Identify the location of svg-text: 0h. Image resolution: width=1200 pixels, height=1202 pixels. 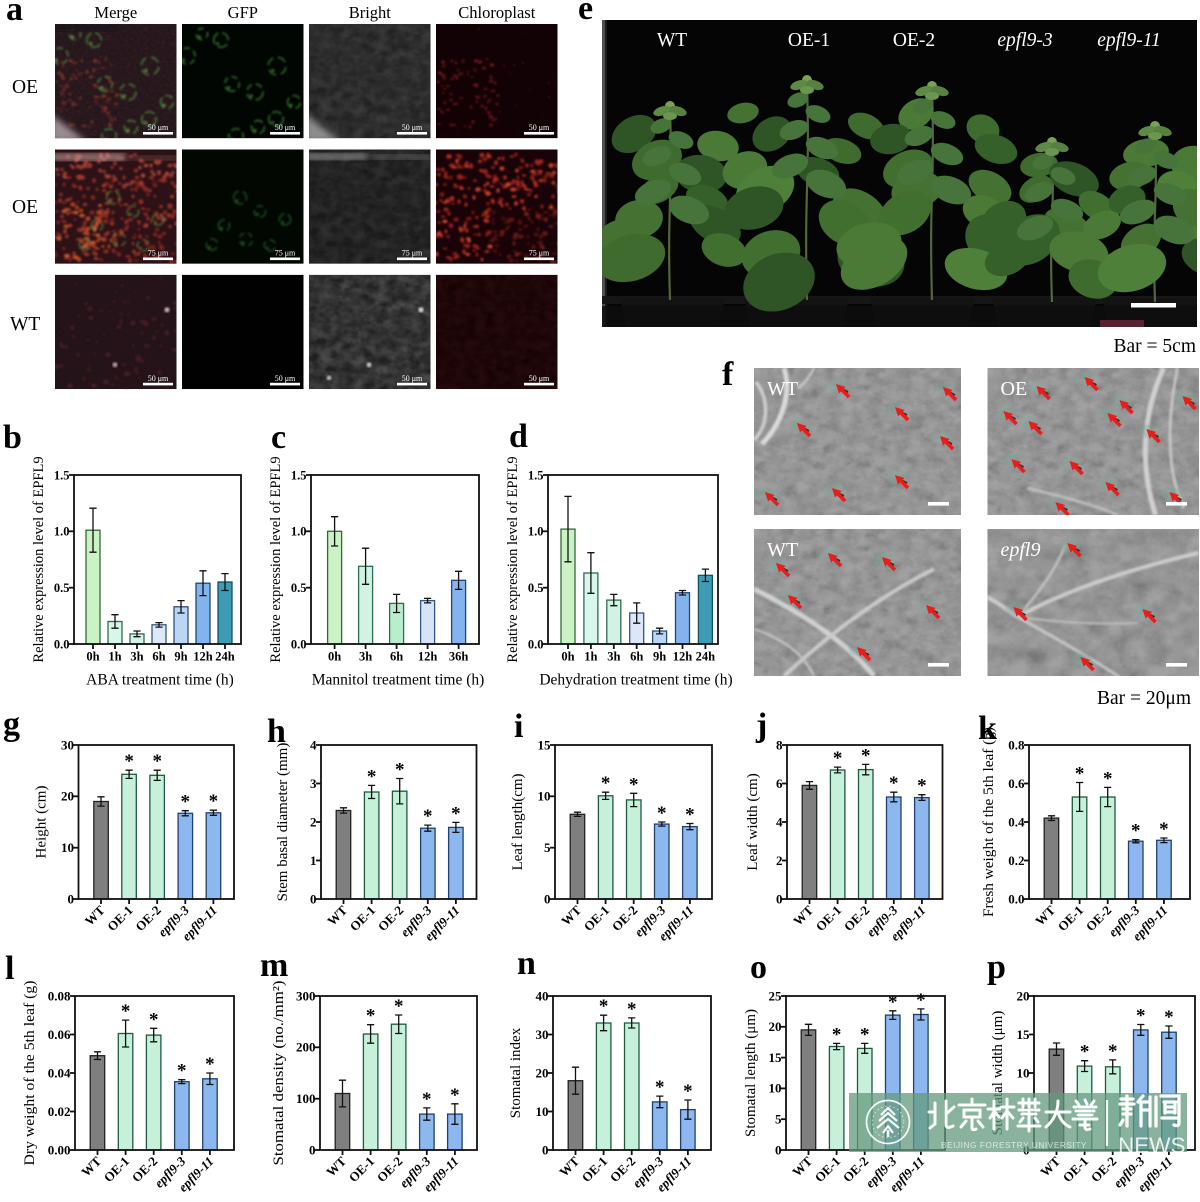
(92, 657).